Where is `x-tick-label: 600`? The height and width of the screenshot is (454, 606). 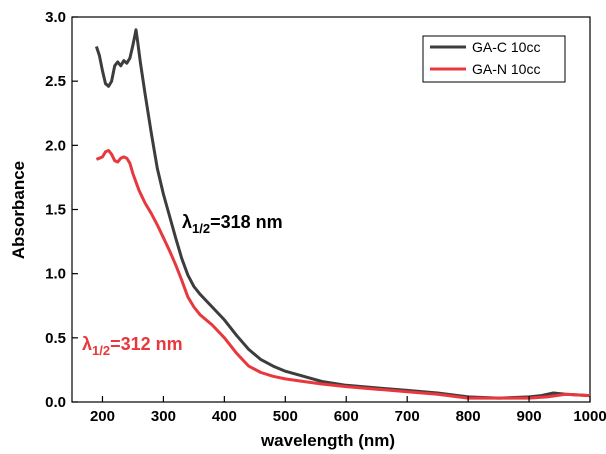
x-tick-label: 600 is located at coordinates (346, 416).